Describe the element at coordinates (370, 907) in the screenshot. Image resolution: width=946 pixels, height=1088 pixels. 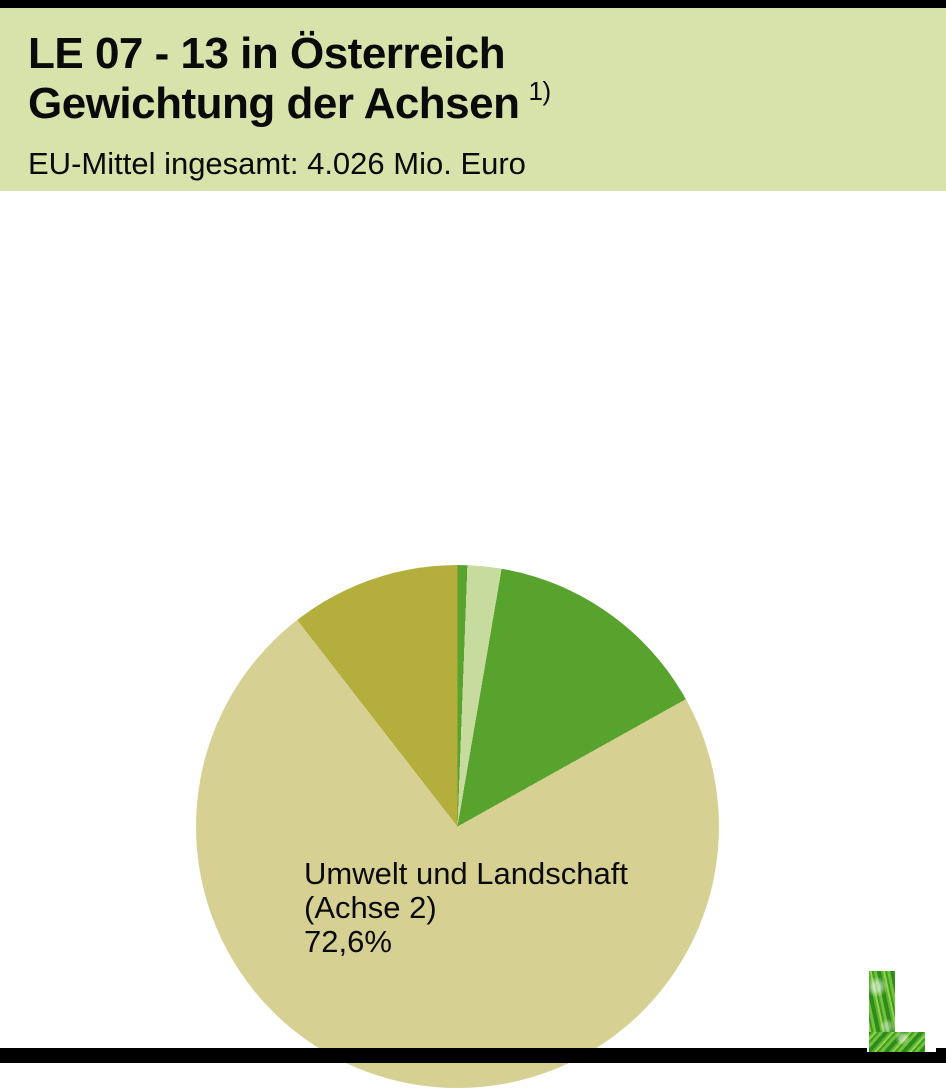
I see `pie-label-line-2: (Achse 2)` at that location.